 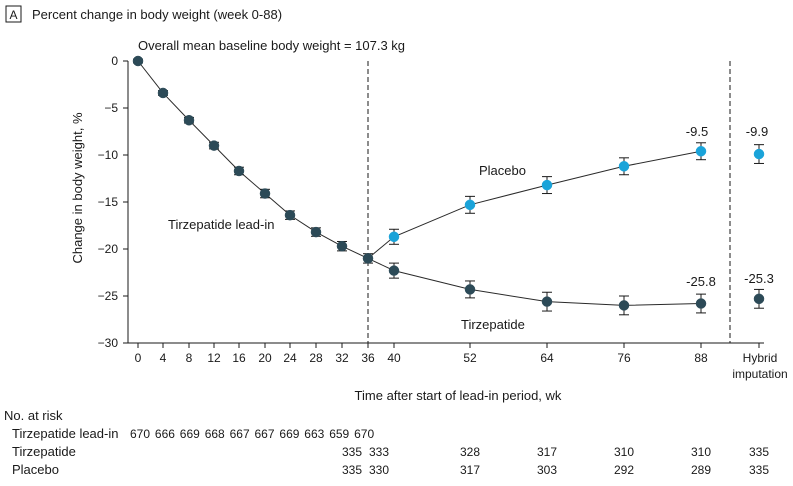 What do you see at coordinates (757, 131) in the screenshot?
I see `value-label-placebo-hybrid: -9.9` at bounding box center [757, 131].